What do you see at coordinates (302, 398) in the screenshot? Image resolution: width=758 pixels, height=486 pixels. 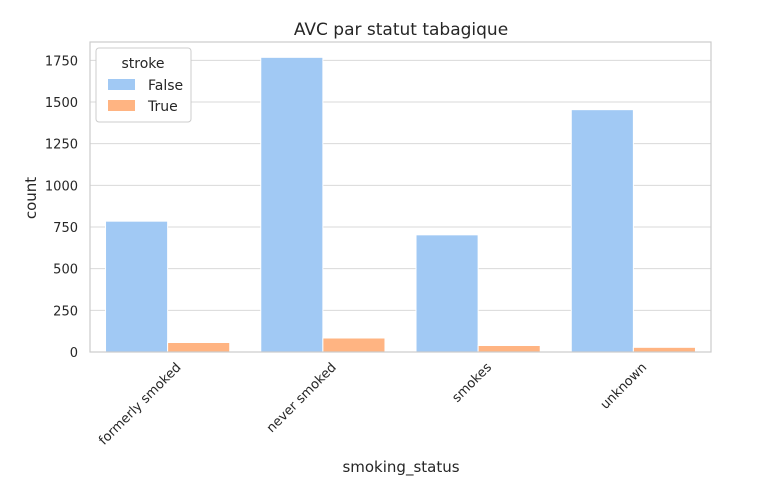 I see `x-tick-label: never smoked` at bounding box center [302, 398].